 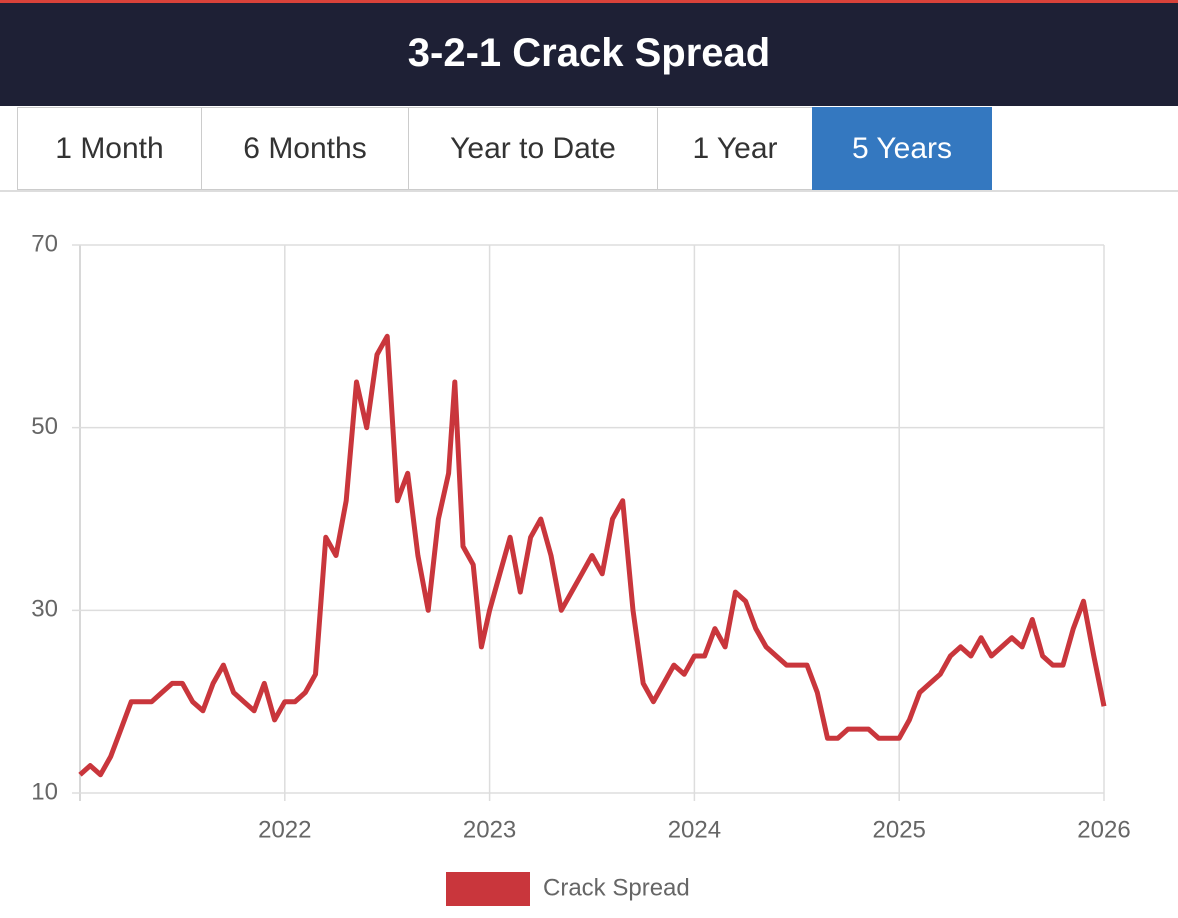 What do you see at coordinates (488, 889) in the screenshot?
I see `legend-swatch` at bounding box center [488, 889].